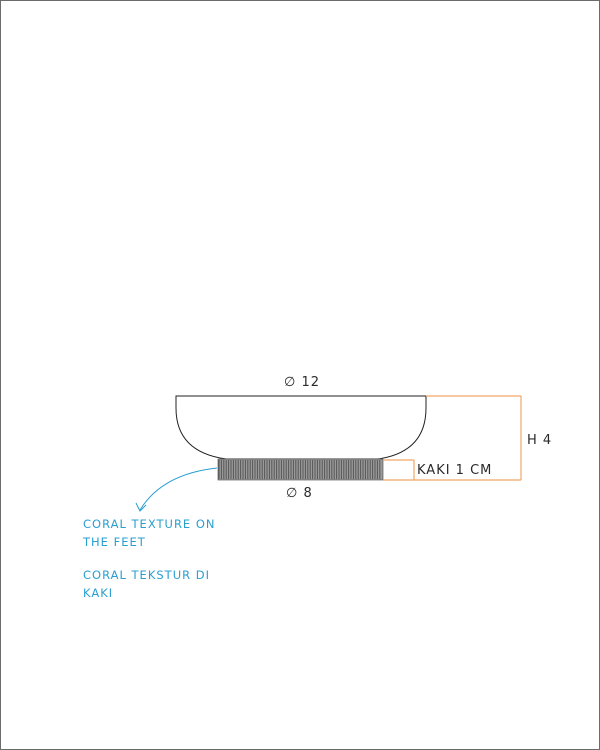 Image resolution: width=600 pixels, height=750 pixels. I want to click on coral-texture-foot, so click(300, 469).